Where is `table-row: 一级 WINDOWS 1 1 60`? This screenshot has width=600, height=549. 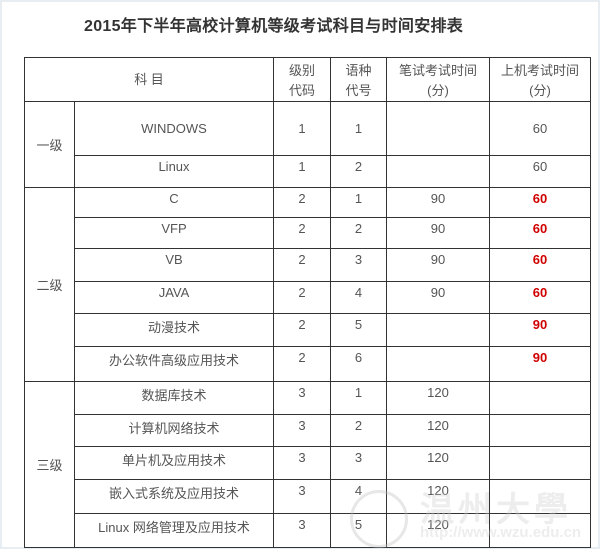 table-row: 一级 WINDOWS 1 1 60 is located at coordinates (307, 144).